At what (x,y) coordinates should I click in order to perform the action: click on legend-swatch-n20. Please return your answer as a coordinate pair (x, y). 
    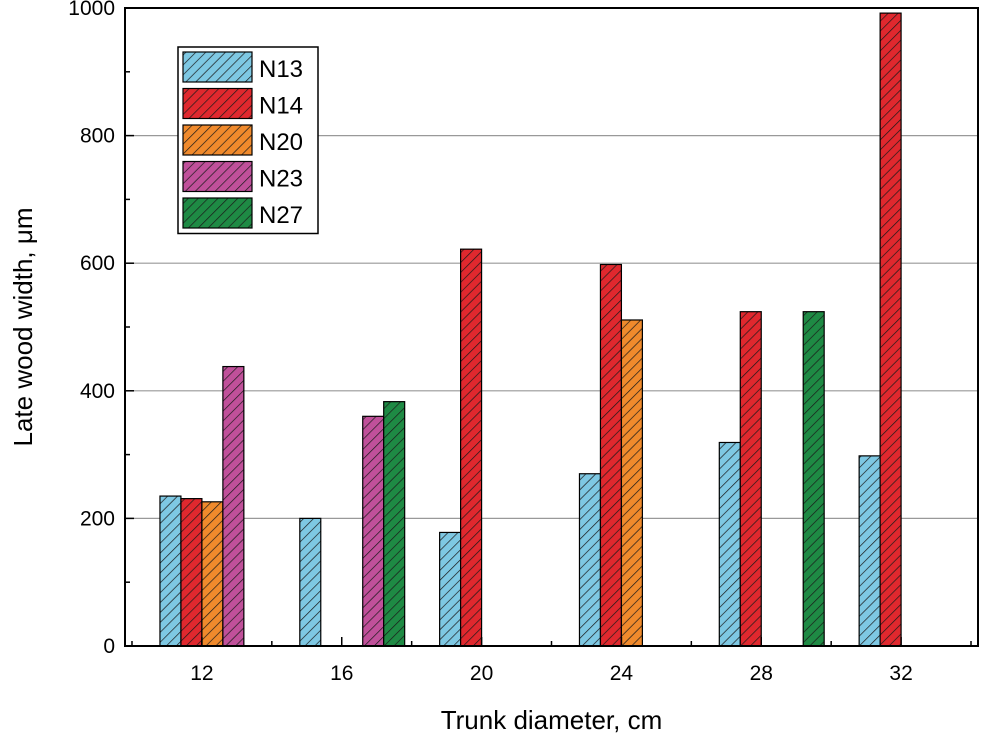
    Looking at the image, I should click on (217, 140).